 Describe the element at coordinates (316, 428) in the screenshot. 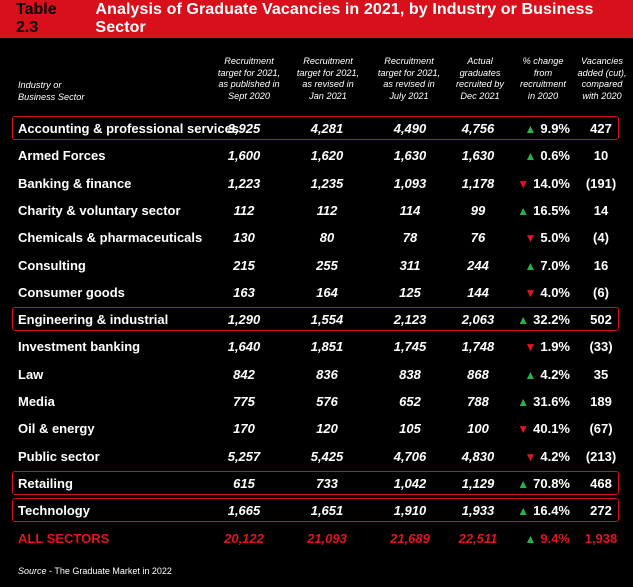

I see `table-row: Oil & energy 170 120 105 100 ▼ 40.1% (67)` at that location.